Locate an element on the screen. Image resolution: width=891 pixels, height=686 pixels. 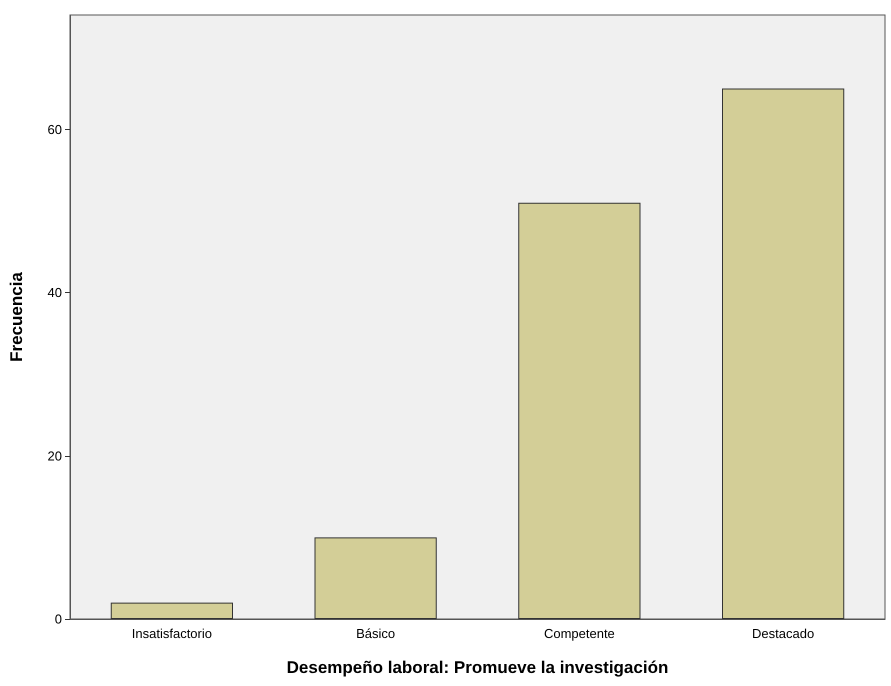
y-tick-label: 40 is located at coordinates (55, 292).